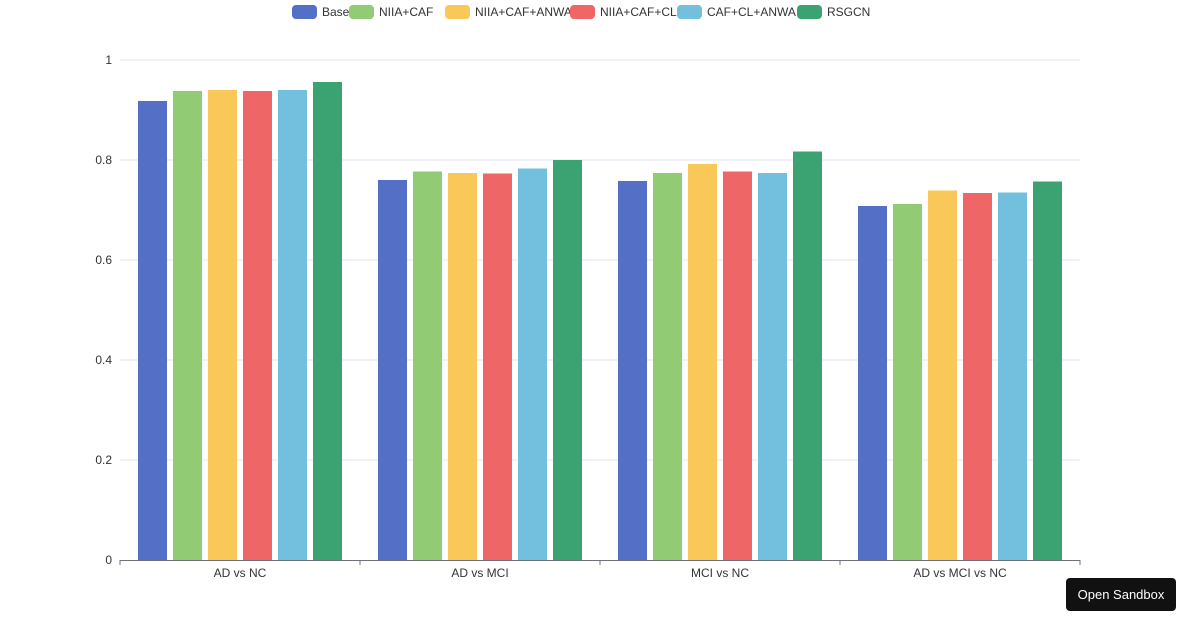 Image resolution: width=1200 pixels, height=630 pixels. Describe the element at coordinates (638, 12) in the screenshot. I see `legend-label: NIIA+CAF+CL` at that location.